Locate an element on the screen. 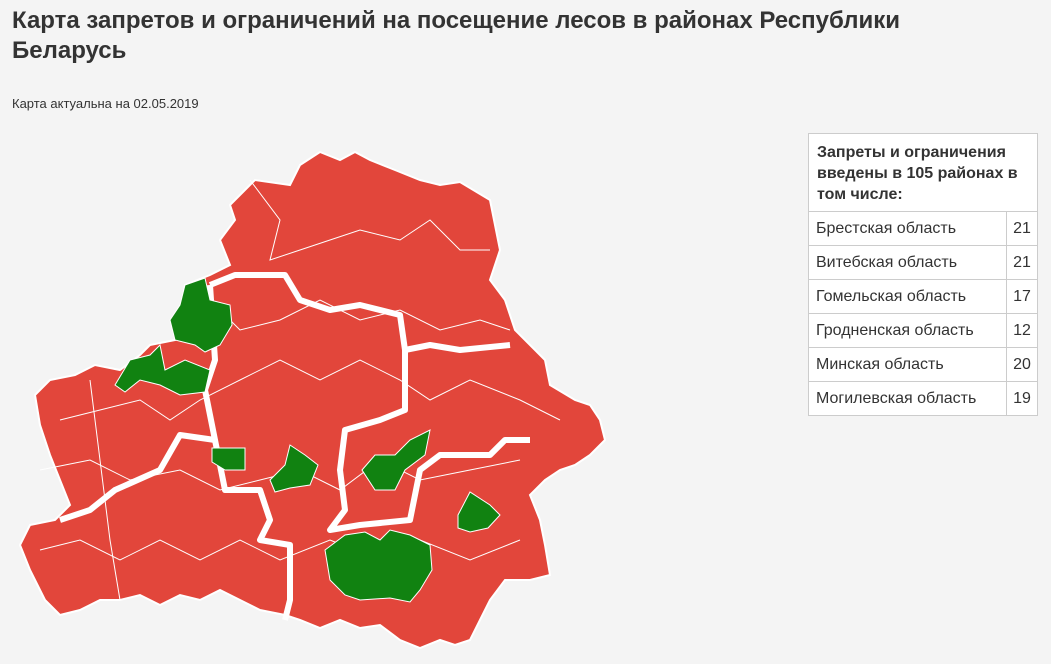  table-row: Витебская область 21 is located at coordinates (923, 262).